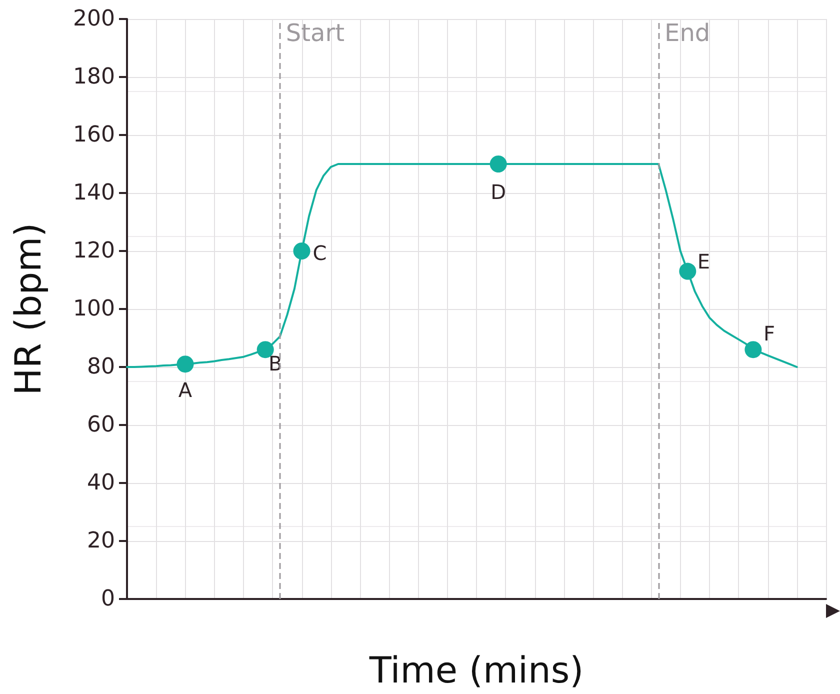 The height and width of the screenshot is (694, 840). Describe the element at coordinates (94, 77) in the screenshot. I see `y-tick-label: 180` at that location.